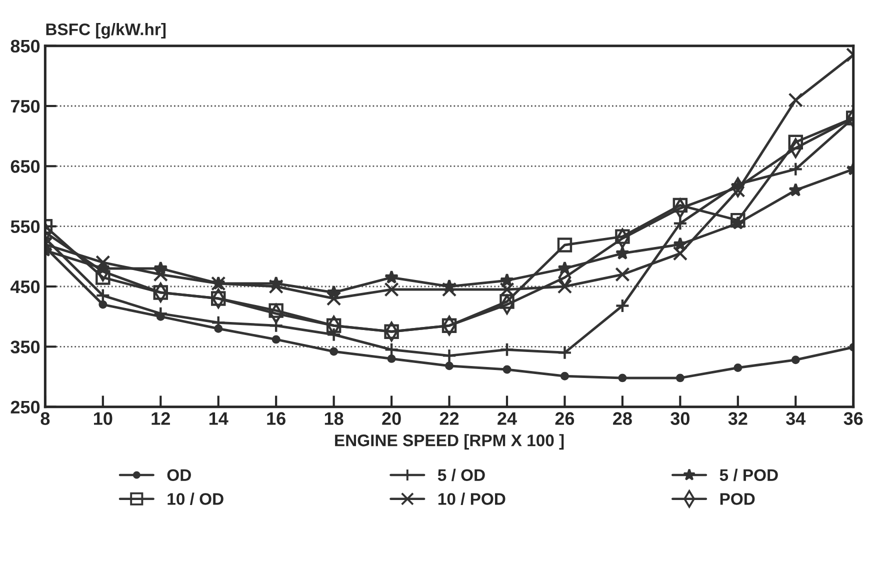 Image resolution: width=869 pixels, height=573 pixels. I want to click on x-tick-label: 16, so click(276, 418).